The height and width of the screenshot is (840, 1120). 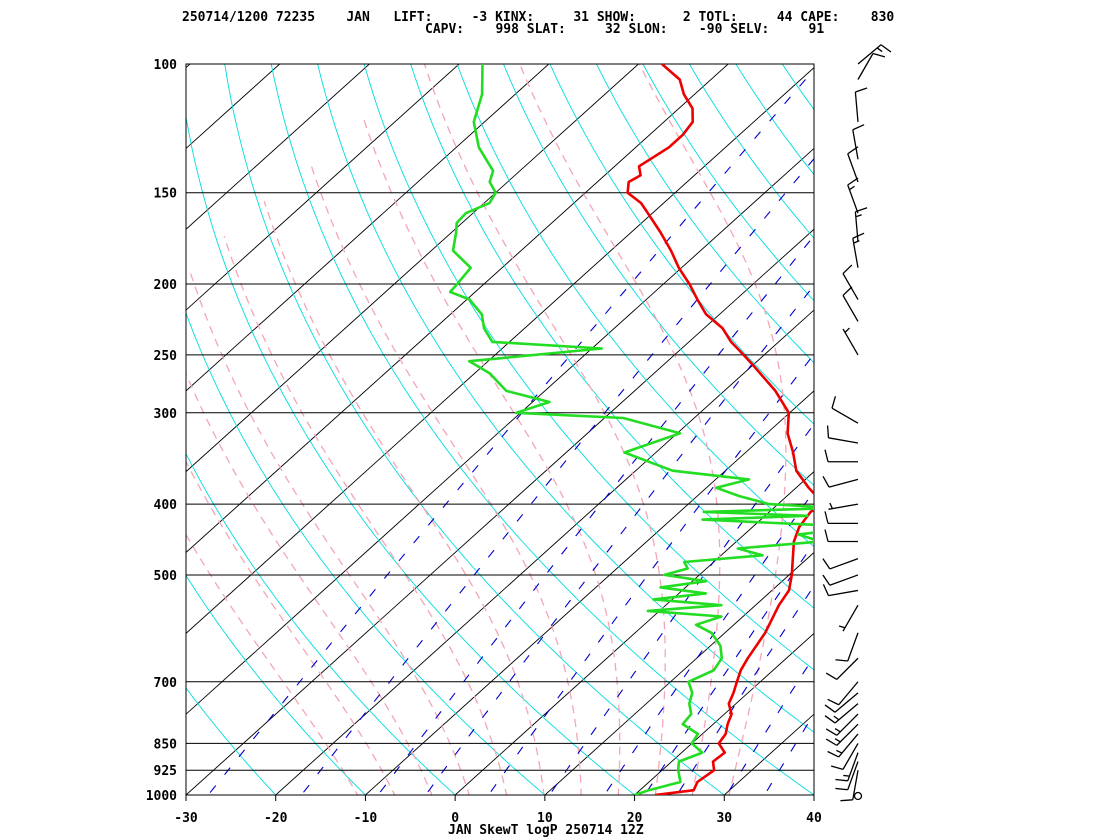 What do you see at coordinates (545, 818) in the screenshot?
I see `temperature-tick-label: 10` at bounding box center [545, 818].